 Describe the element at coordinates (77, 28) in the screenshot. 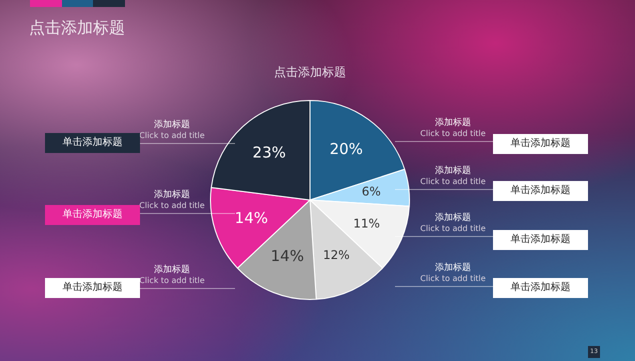

I see `text: 点击添加标题` at that location.